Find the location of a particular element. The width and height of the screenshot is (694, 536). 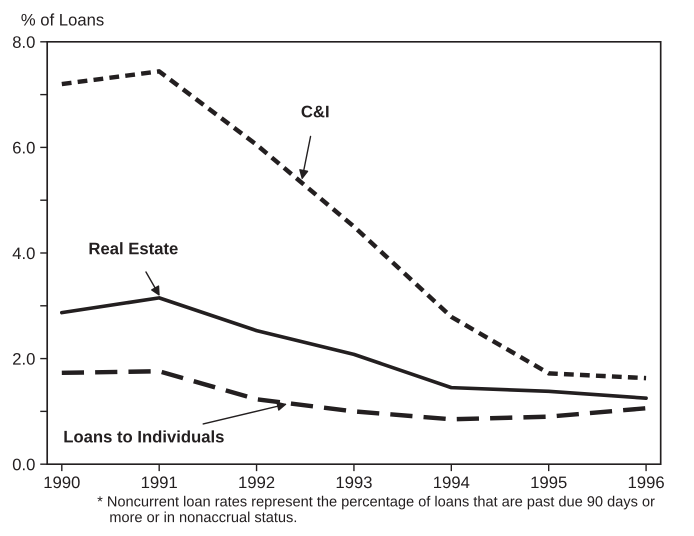

y-axis-title: % of Loans is located at coordinates (62, 19).